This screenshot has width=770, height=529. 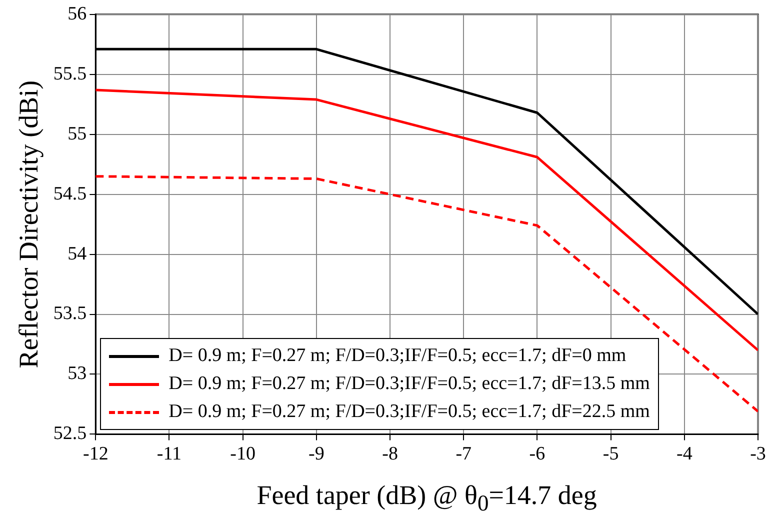 I want to click on y-tick-label: 53, so click(x=77, y=373).